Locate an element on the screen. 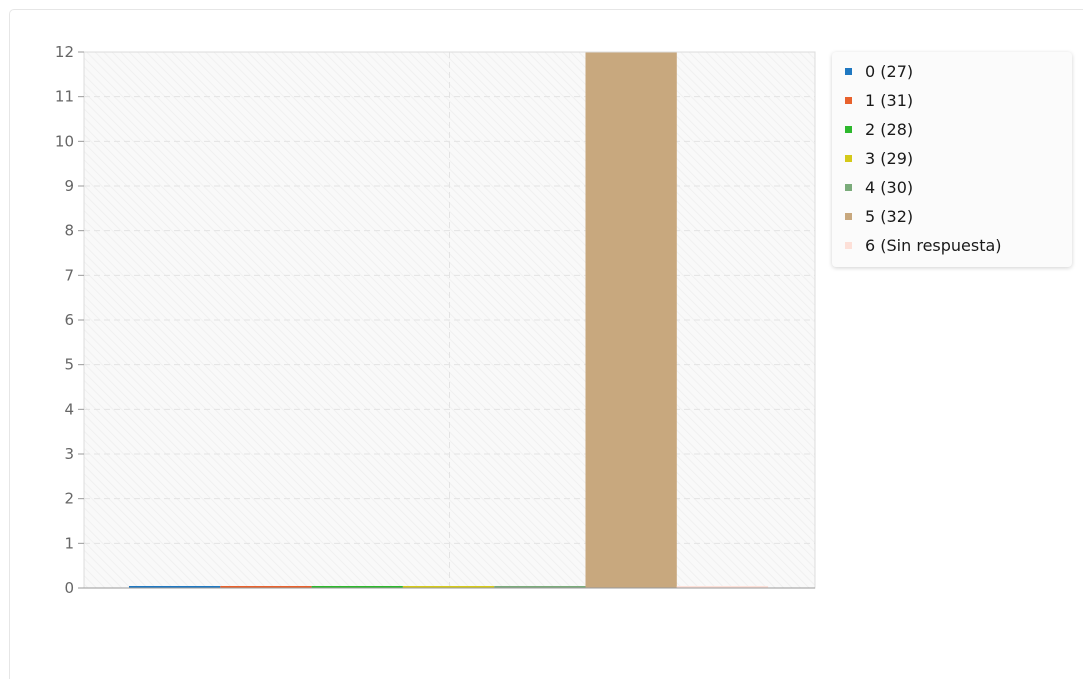 Image resolution: width=1083 pixels, height=679 pixels. y-tick-label: 5 is located at coordinates (69, 365).